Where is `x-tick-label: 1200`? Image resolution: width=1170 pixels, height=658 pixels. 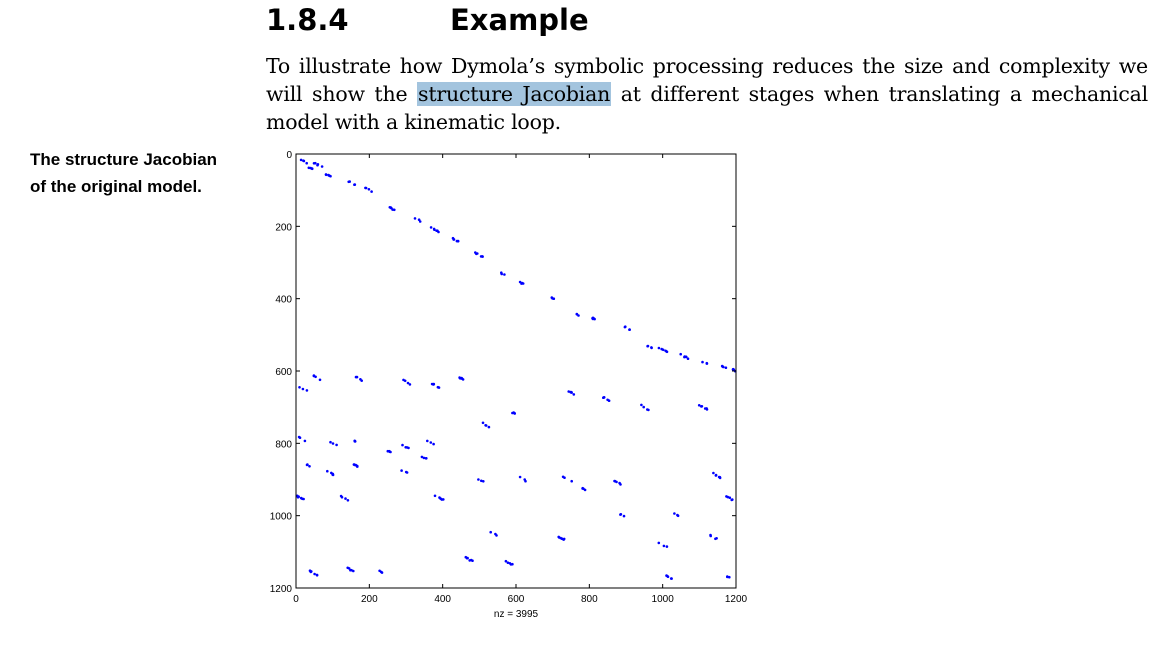 x-tick-label: 1200 is located at coordinates (736, 599).